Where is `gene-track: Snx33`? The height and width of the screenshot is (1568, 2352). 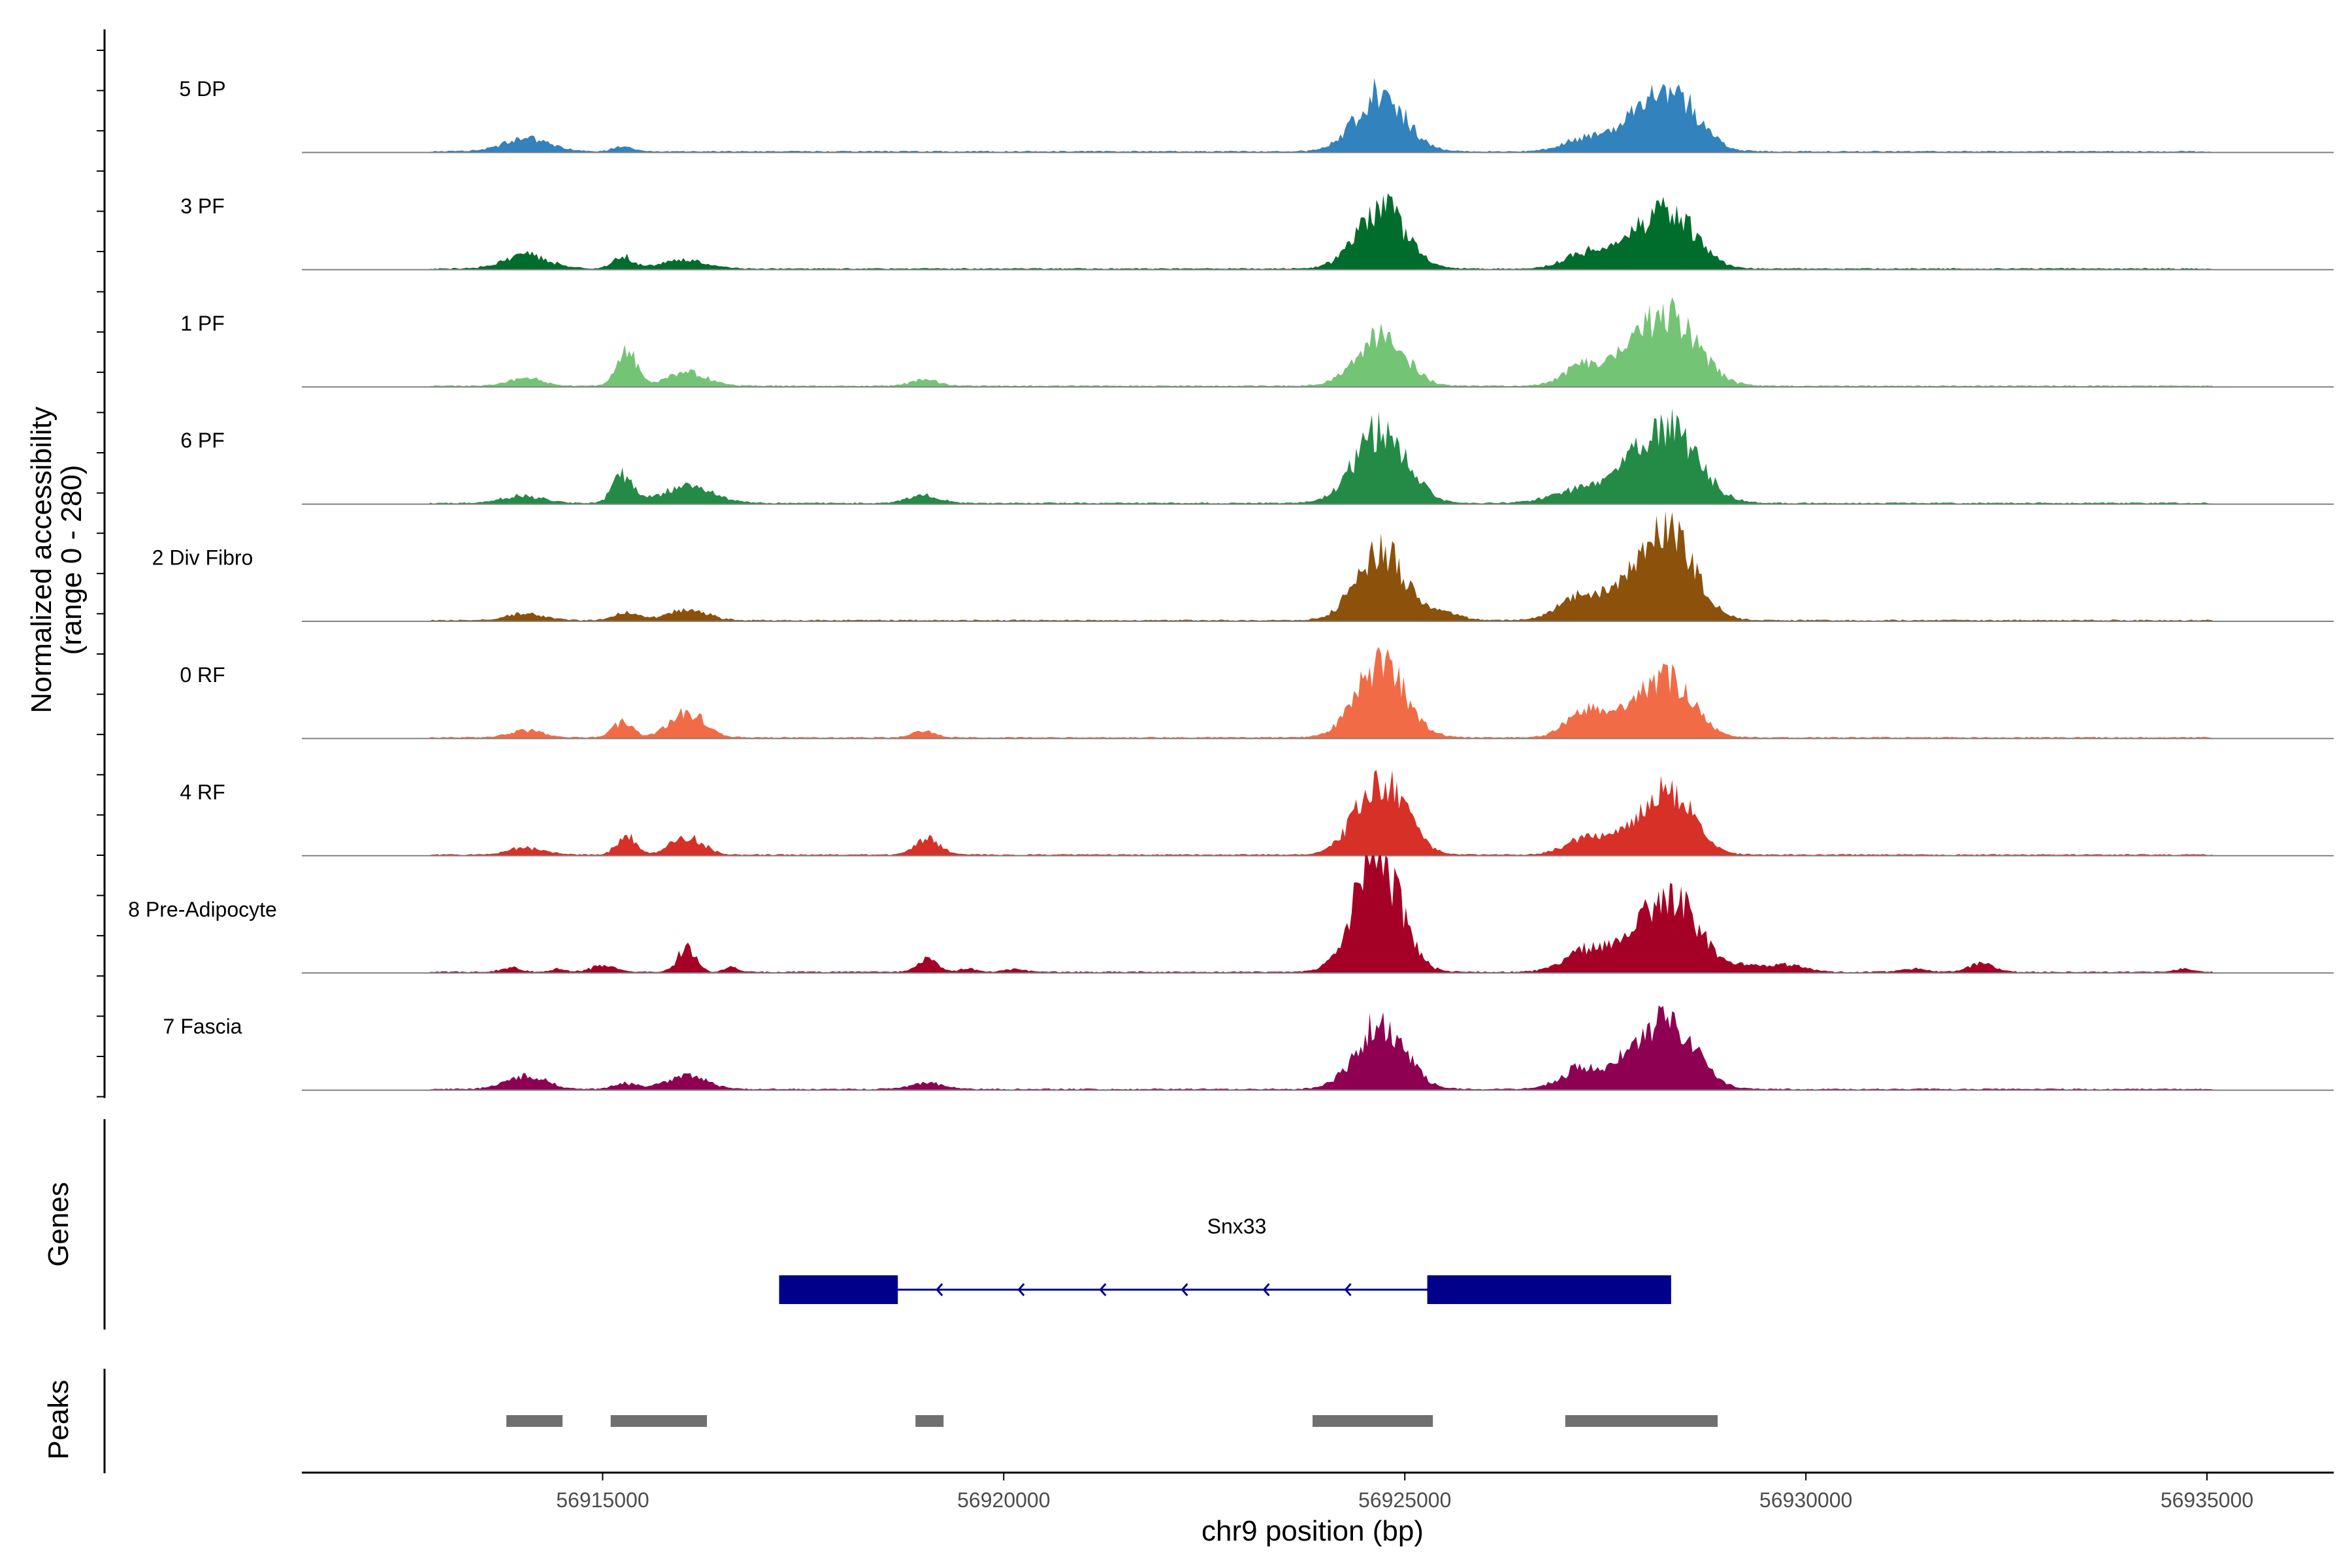
gene-track: Snx33 is located at coordinates (1225, 1259).